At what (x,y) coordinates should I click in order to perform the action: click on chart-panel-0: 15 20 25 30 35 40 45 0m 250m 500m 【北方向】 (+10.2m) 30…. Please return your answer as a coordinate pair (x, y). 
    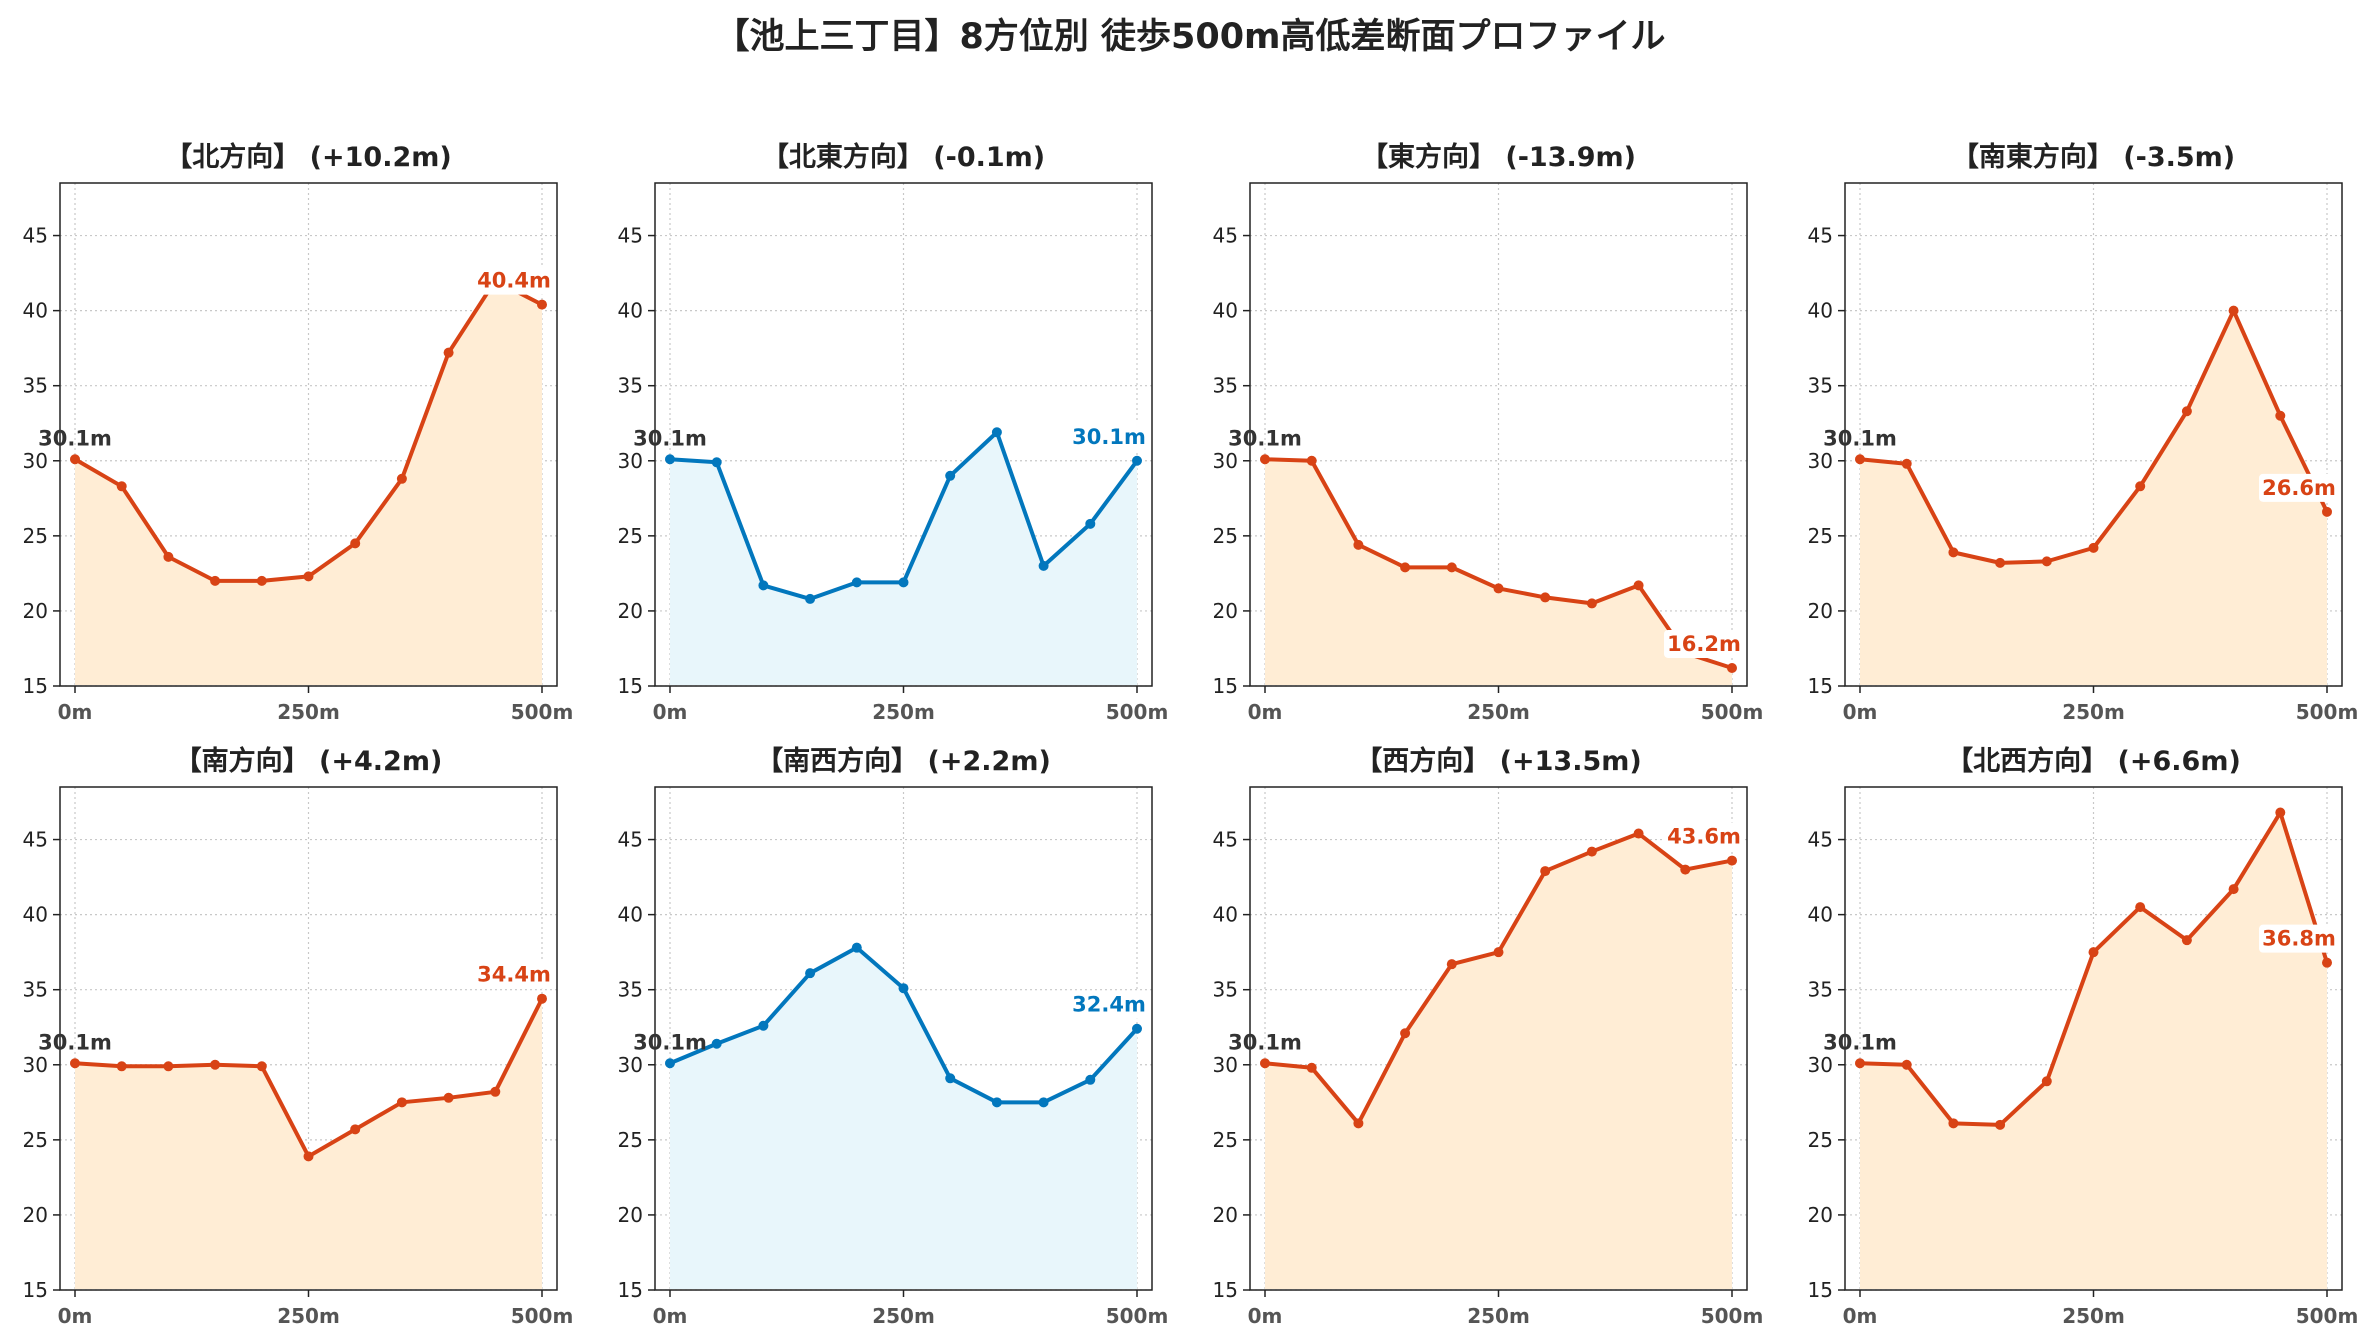
    Looking at the image, I should click on (298, 432).